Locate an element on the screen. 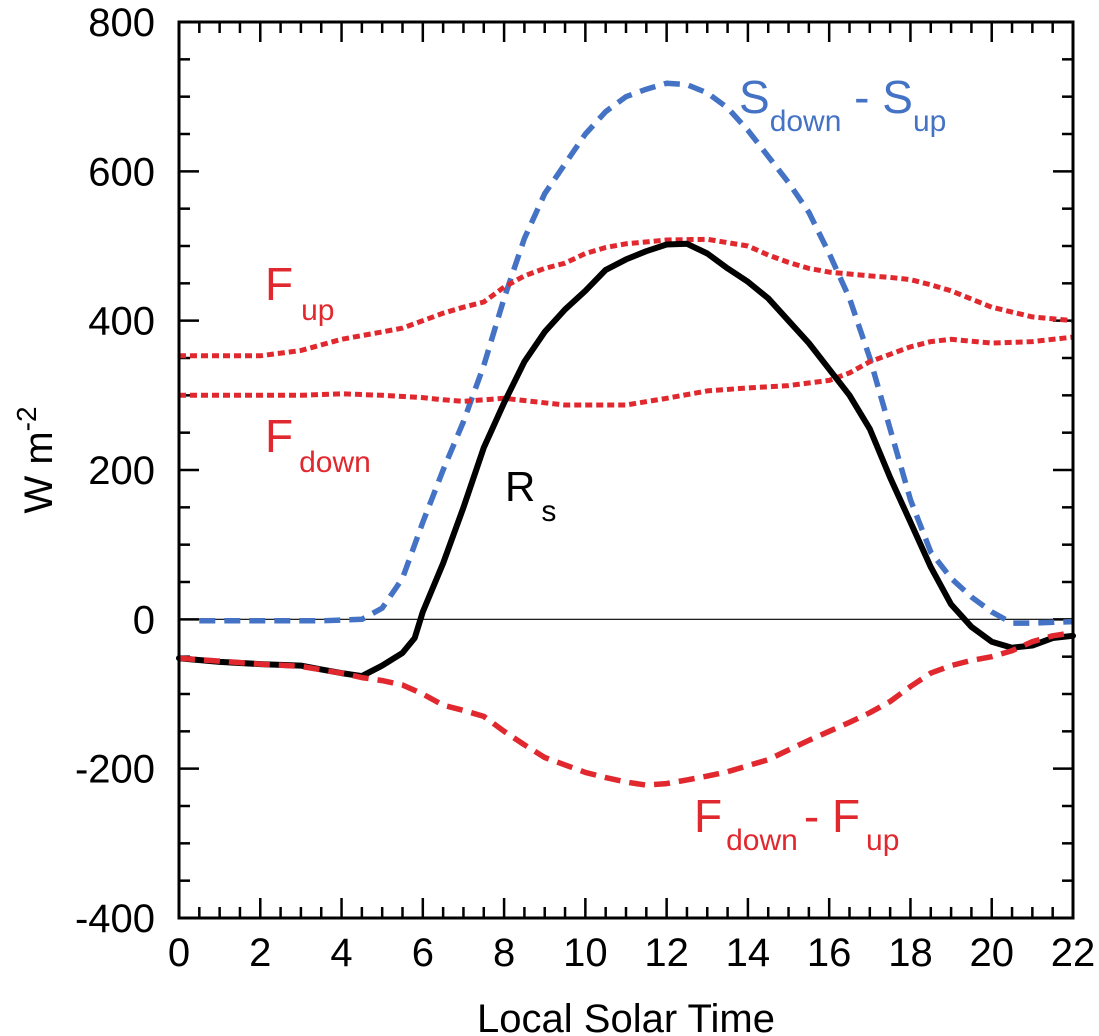  annotation-fnet-between: - is located at coordinates (818, 816).